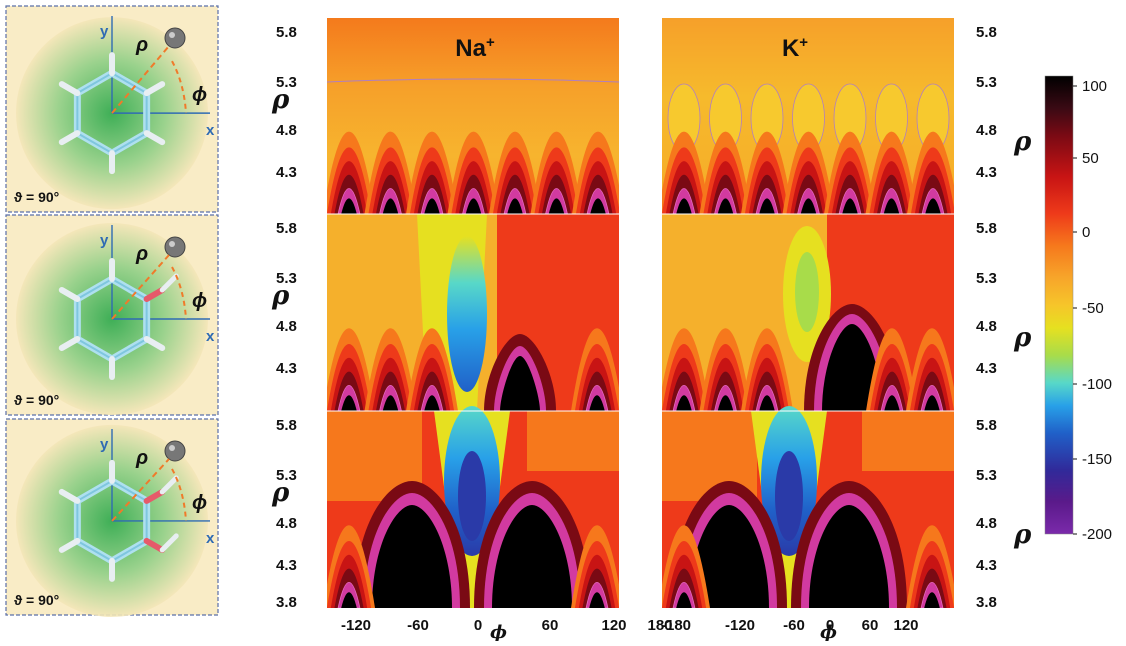 The width and height of the screenshot is (1126, 646). Describe the element at coordinates (1090, 158) in the screenshot. I see `colorbar-tick-label: 50` at that location.